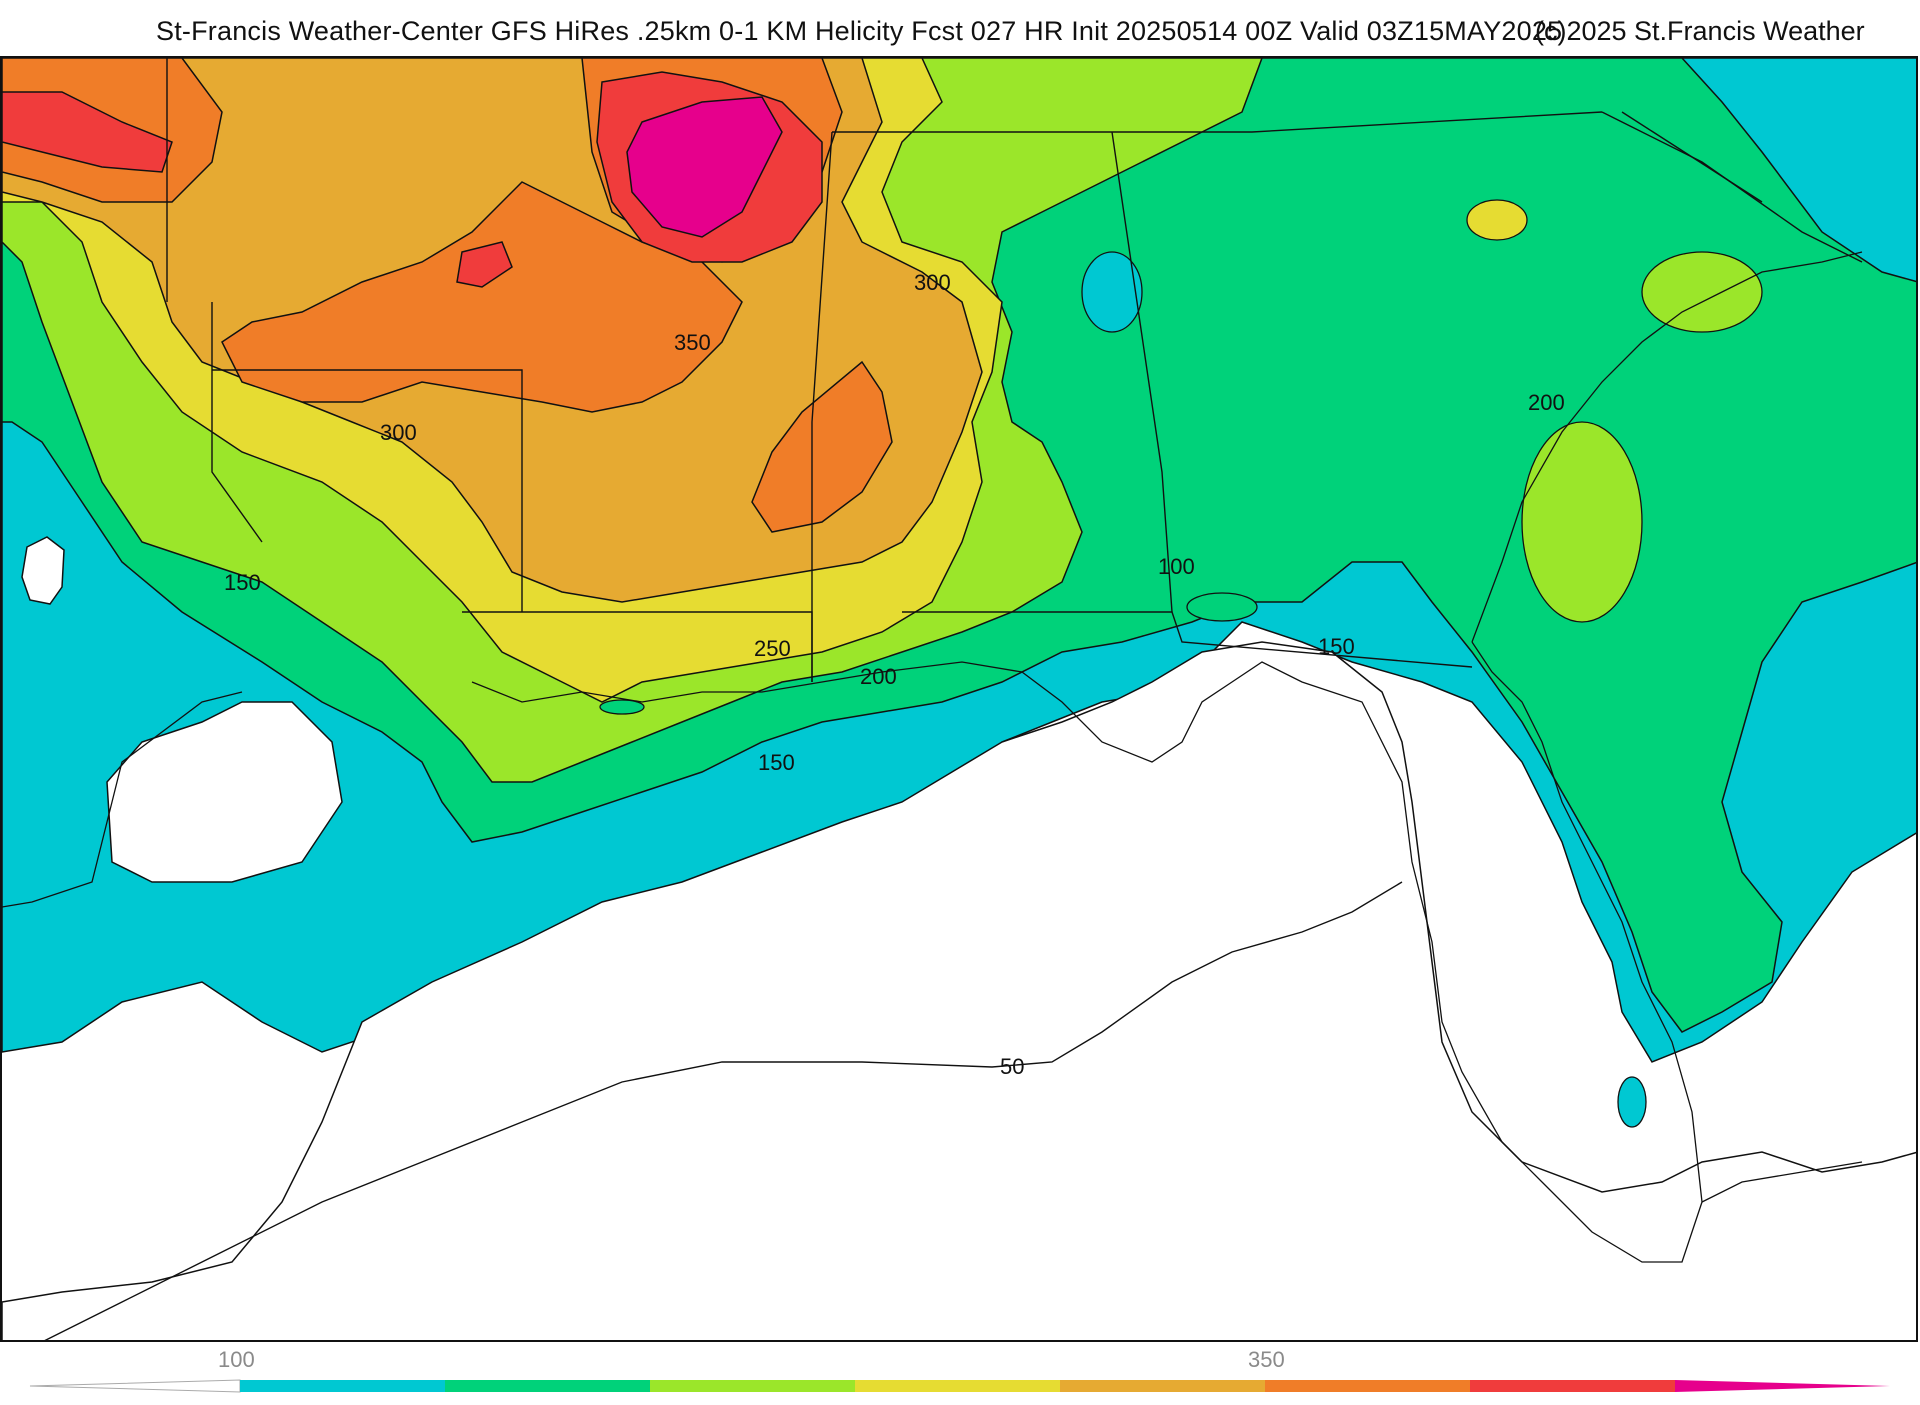 The height and width of the screenshot is (1405, 1920). I want to click on contour-label-350: 350, so click(692, 342).